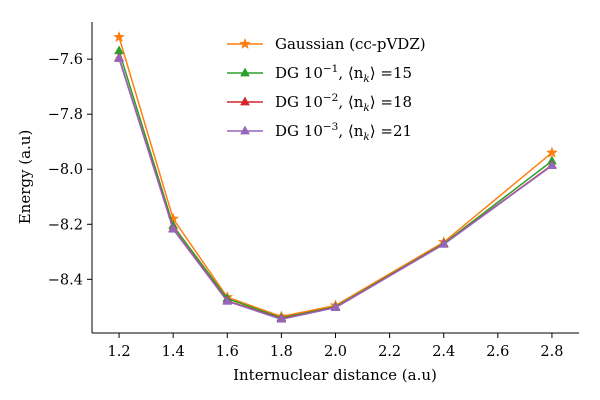  What do you see at coordinates (227, 352) in the screenshot?
I see `x-tick-label: 1.6` at bounding box center [227, 352].